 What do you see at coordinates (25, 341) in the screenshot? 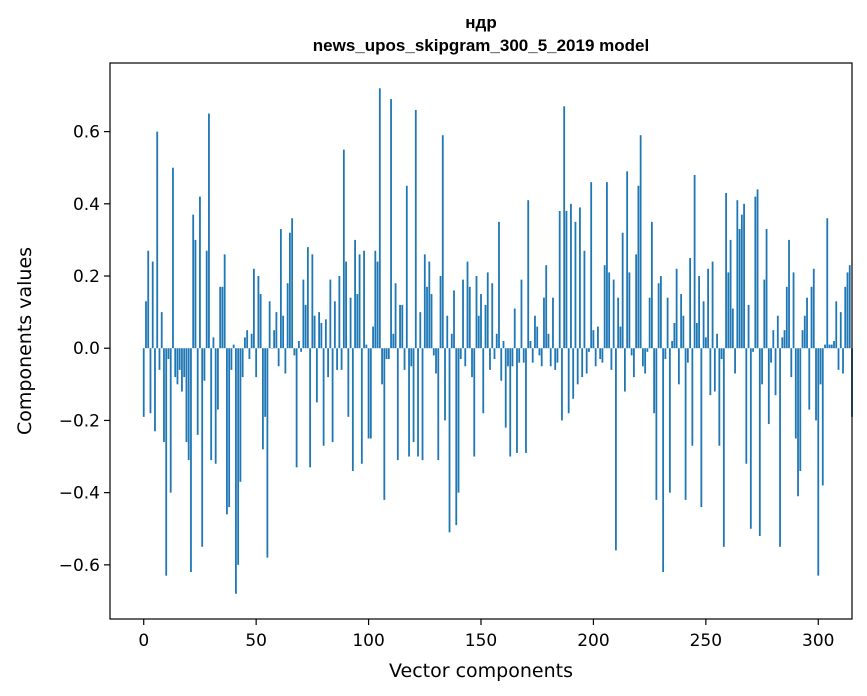
I see `y-axis-label: Components values` at bounding box center [25, 341].